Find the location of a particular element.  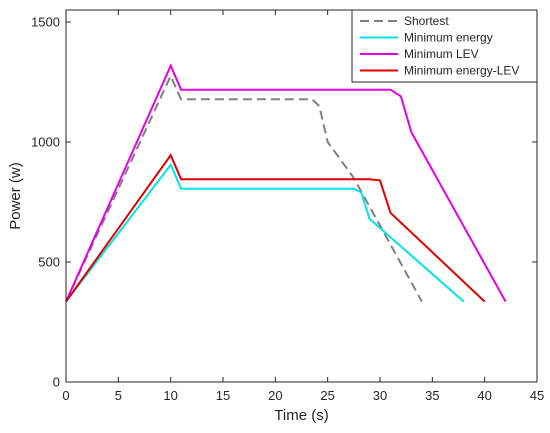

x-tick-label: 35 is located at coordinates (432, 395).